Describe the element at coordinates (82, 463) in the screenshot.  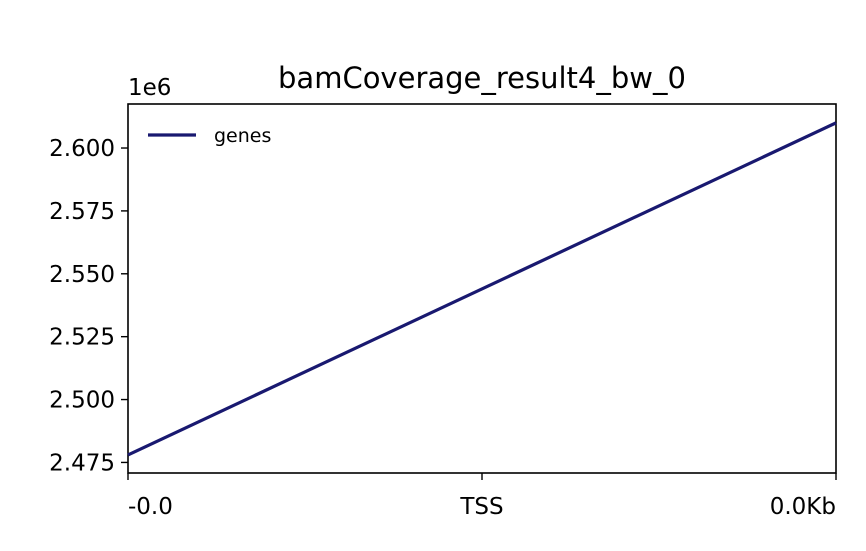
I see `y-tick-label: 2.475` at that location.